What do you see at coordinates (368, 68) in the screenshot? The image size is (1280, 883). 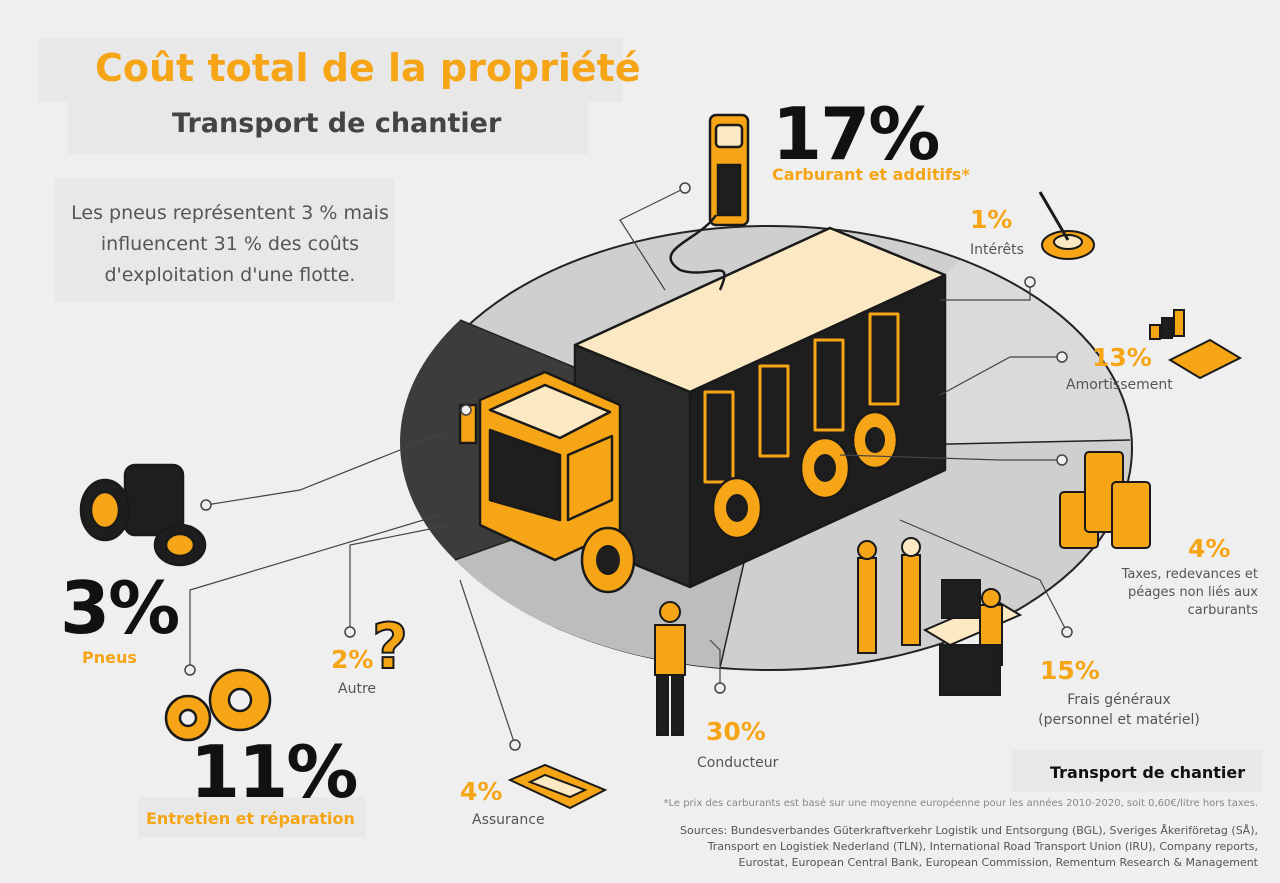 I see `page-title: Coût total de la propriété` at bounding box center [368, 68].